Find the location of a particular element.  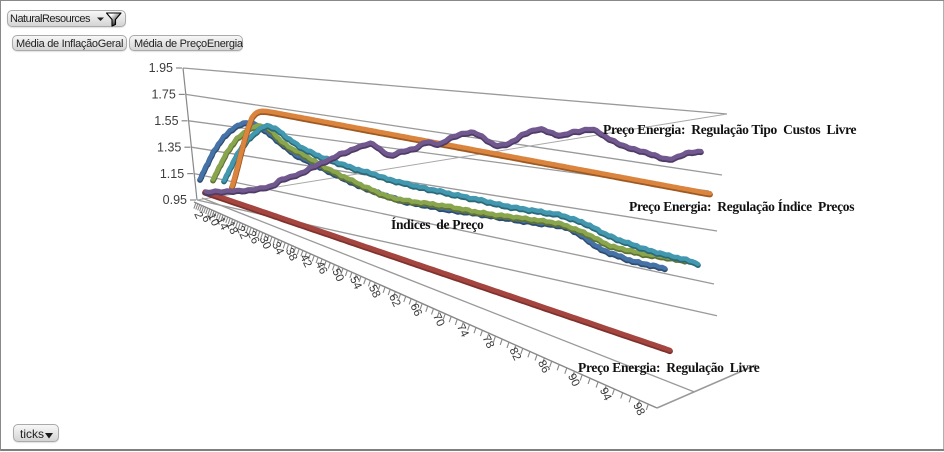

svg-text: 18 is located at coordinates (231, 228).